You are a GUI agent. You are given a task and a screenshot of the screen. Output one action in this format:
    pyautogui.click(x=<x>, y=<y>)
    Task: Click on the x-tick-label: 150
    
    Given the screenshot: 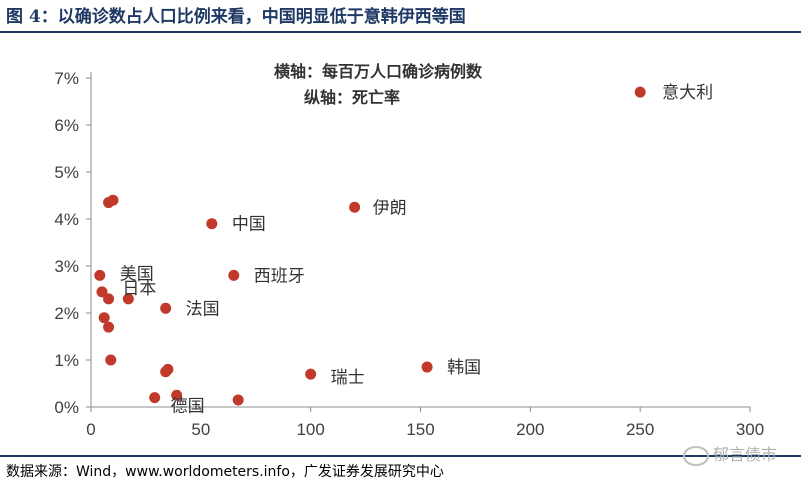 What is the action you would take?
    pyautogui.click(x=420, y=429)
    